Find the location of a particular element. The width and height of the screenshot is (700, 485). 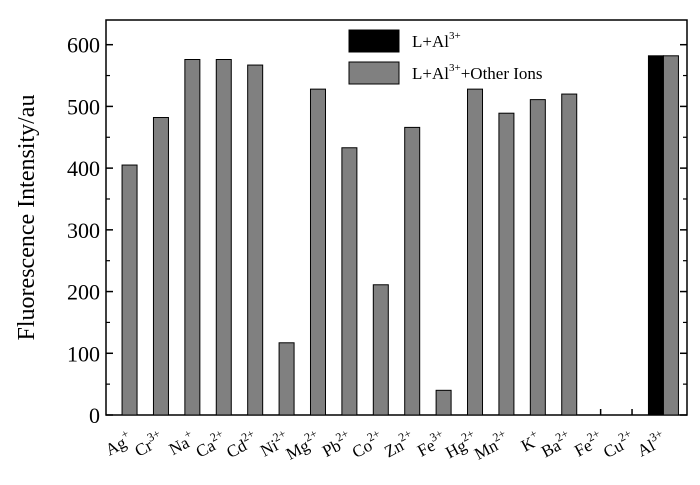

y-tick-label: 600 is located at coordinates (83, 45).